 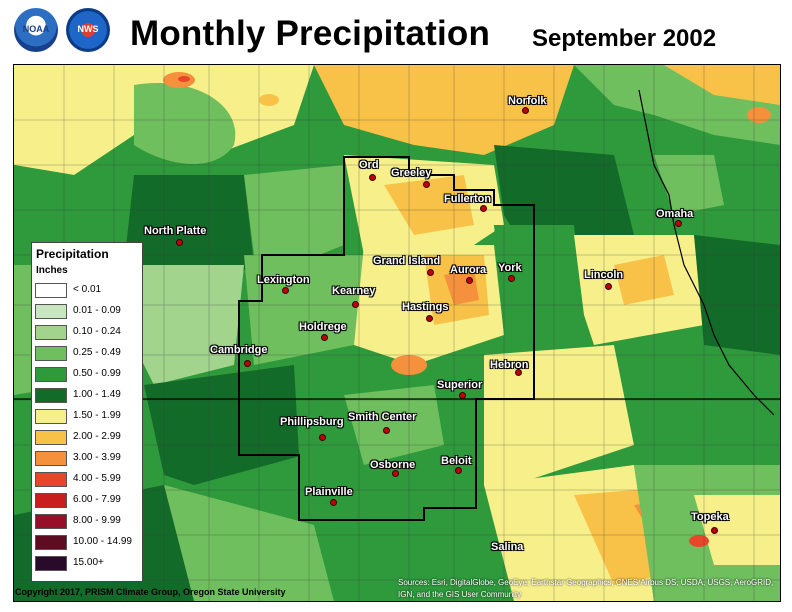 I want to click on legend-entry: 0.50 - 0.99, so click(x=87, y=374).